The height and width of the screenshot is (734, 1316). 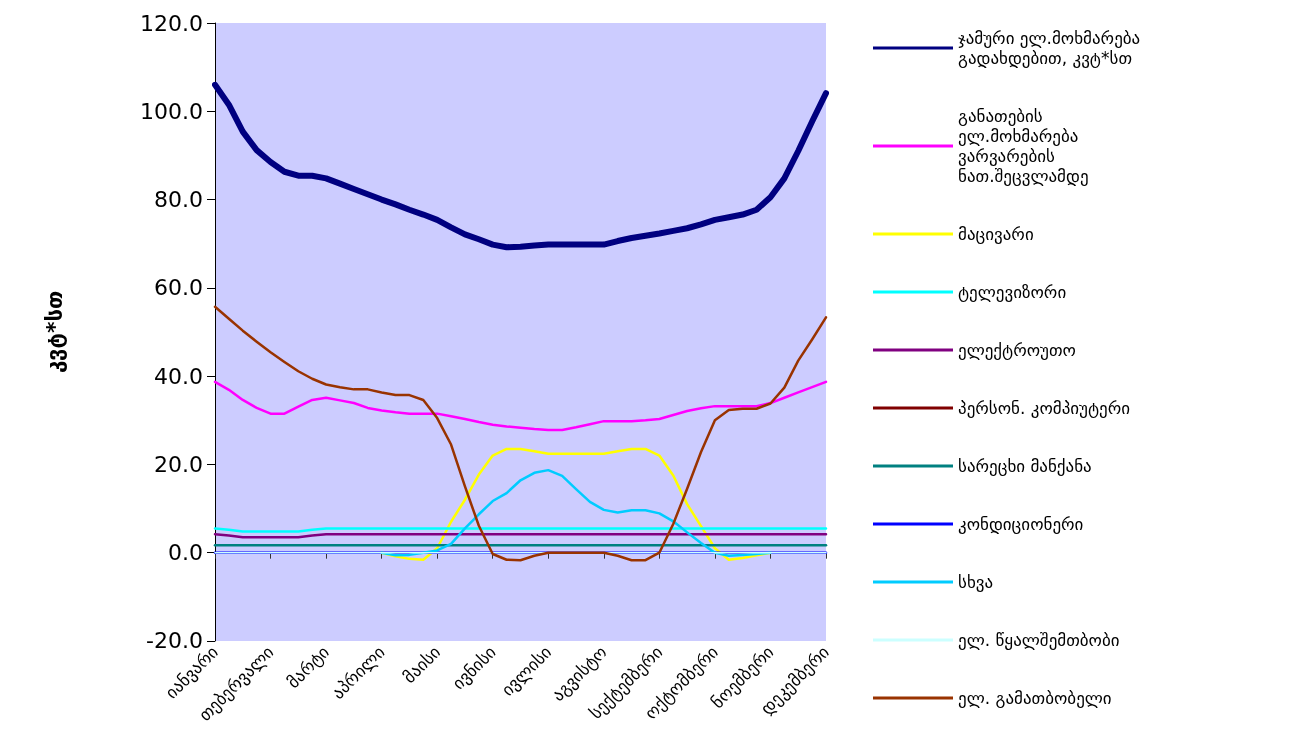 What do you see at coordinates (1021, 524) in the screenshot?
I see `legend-label: კონდიციონერი` at bounding box center [1021, 524].